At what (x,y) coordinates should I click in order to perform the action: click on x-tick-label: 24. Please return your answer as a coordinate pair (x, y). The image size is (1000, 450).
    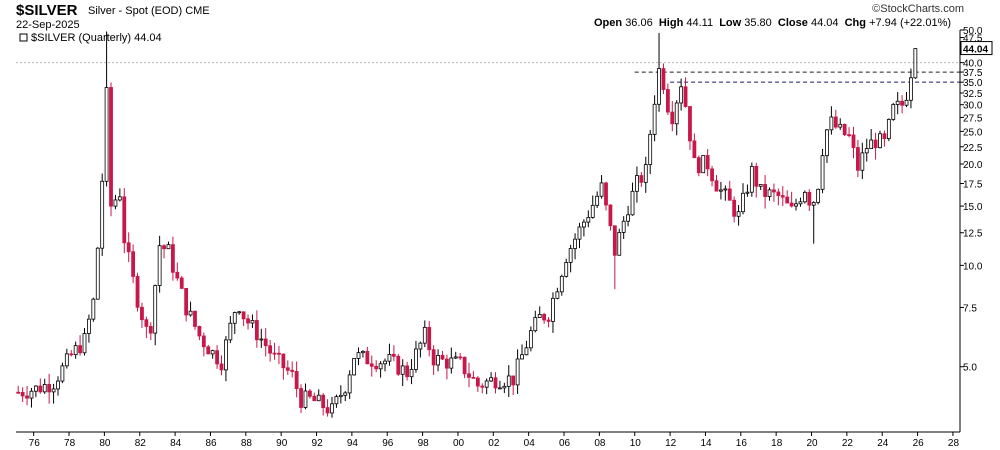
    Looking at the image, I should click on (883, 443).